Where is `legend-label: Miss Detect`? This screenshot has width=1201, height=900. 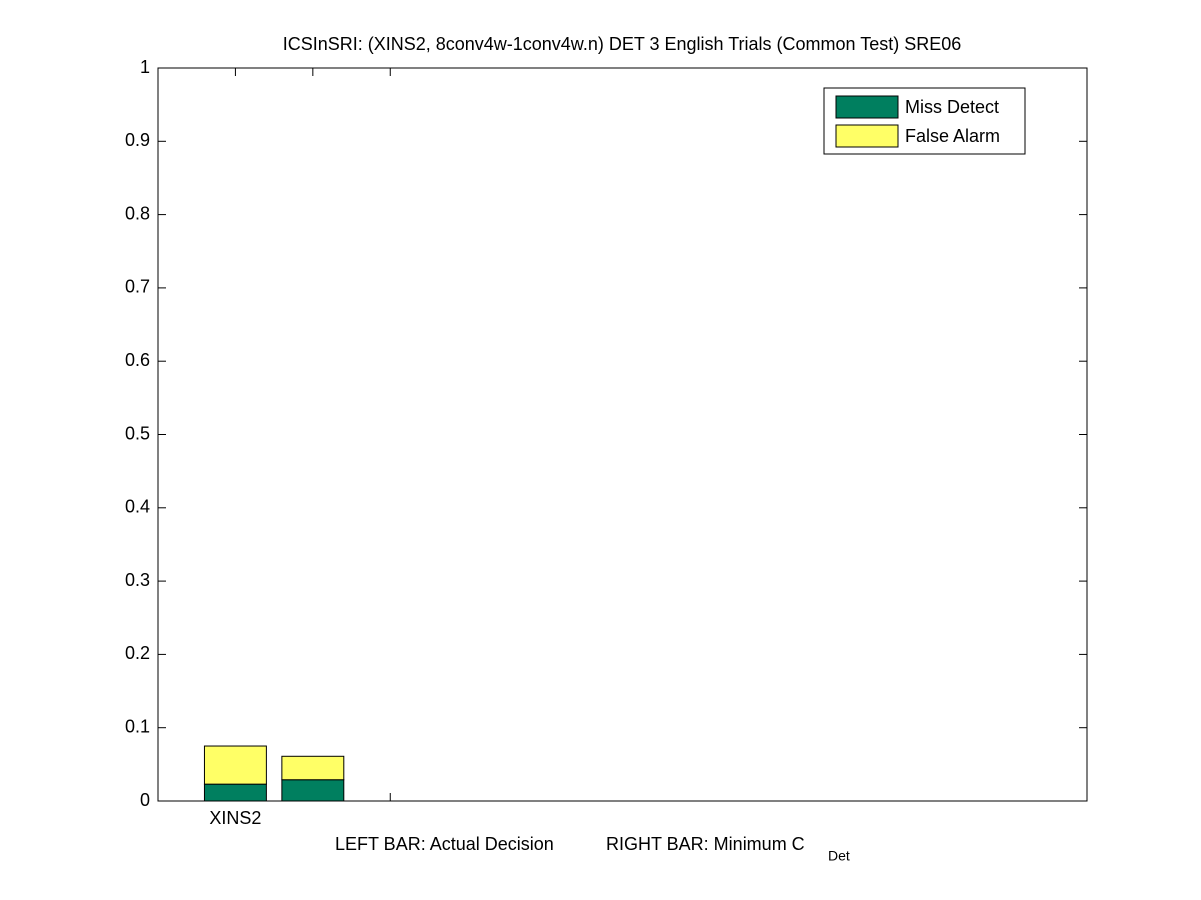 legend-label: Miss Detect is located at coordinates (952, 107).